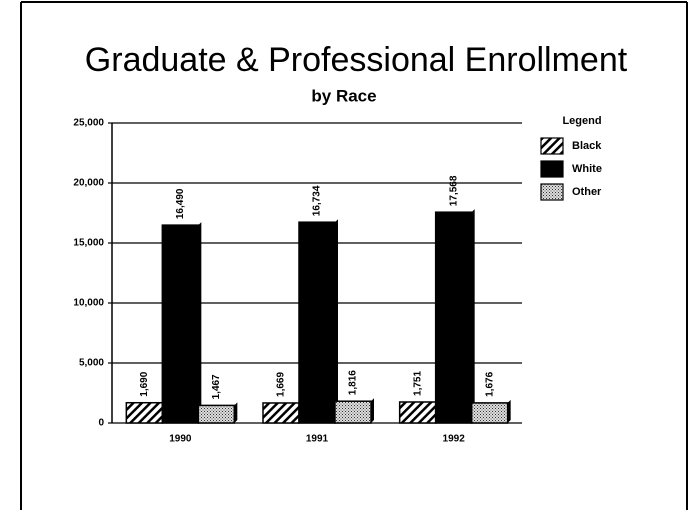 The image size is (691, 510). I want to click on y-tick-label: 25,000, so click(88, 123).